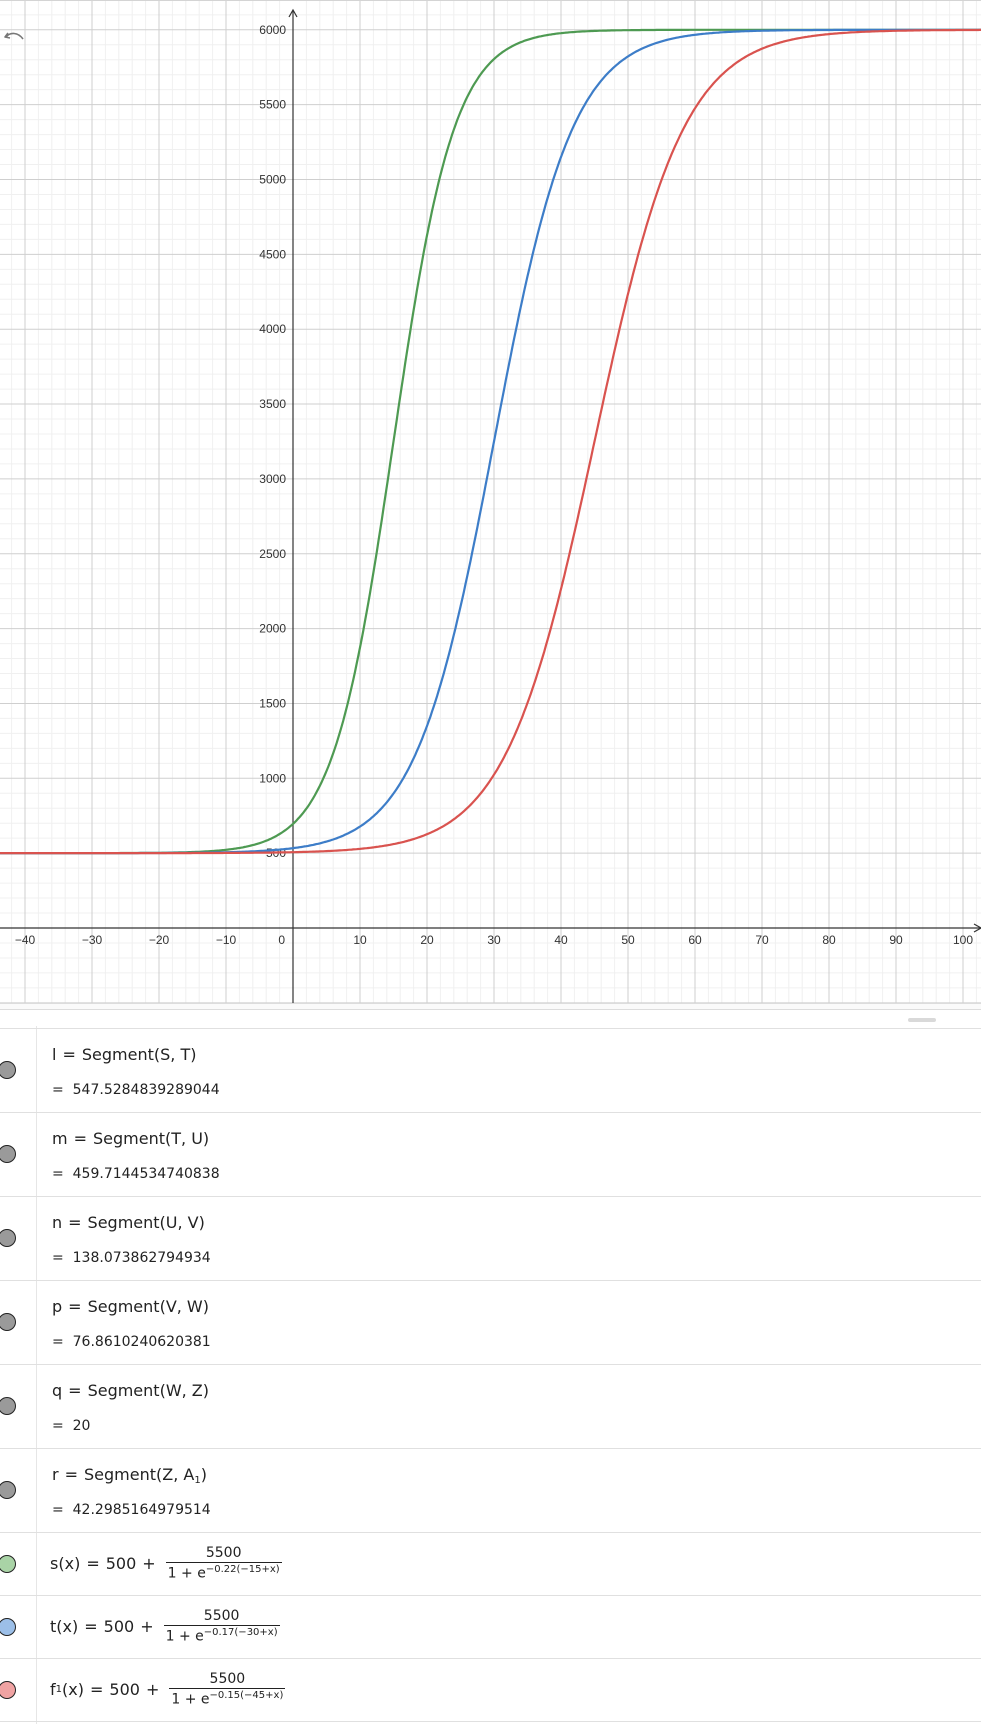 This screenshot has height=1724, width=981. I want to click on function-name: t, so click(53, 1626).